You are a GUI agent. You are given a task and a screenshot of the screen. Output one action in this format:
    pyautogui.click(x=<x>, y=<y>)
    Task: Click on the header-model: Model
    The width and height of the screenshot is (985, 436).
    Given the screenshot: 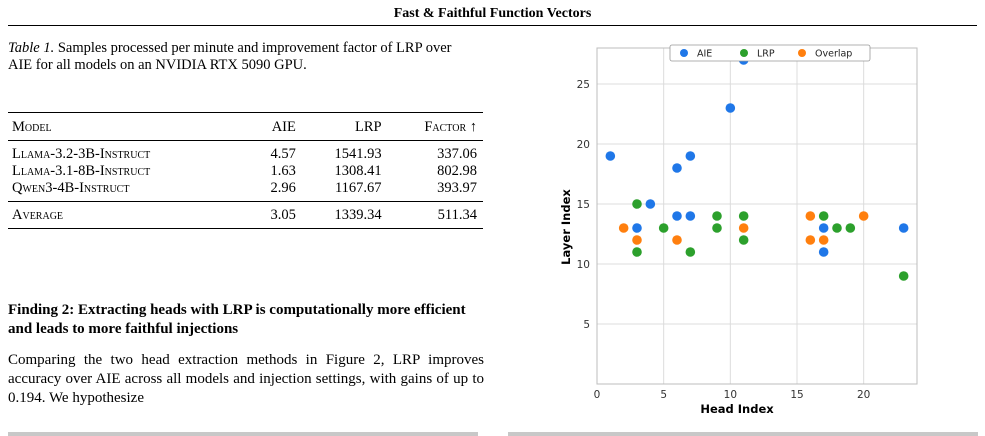 What is the action you would take?
    pyautogui.click(x=32, y=127)
    